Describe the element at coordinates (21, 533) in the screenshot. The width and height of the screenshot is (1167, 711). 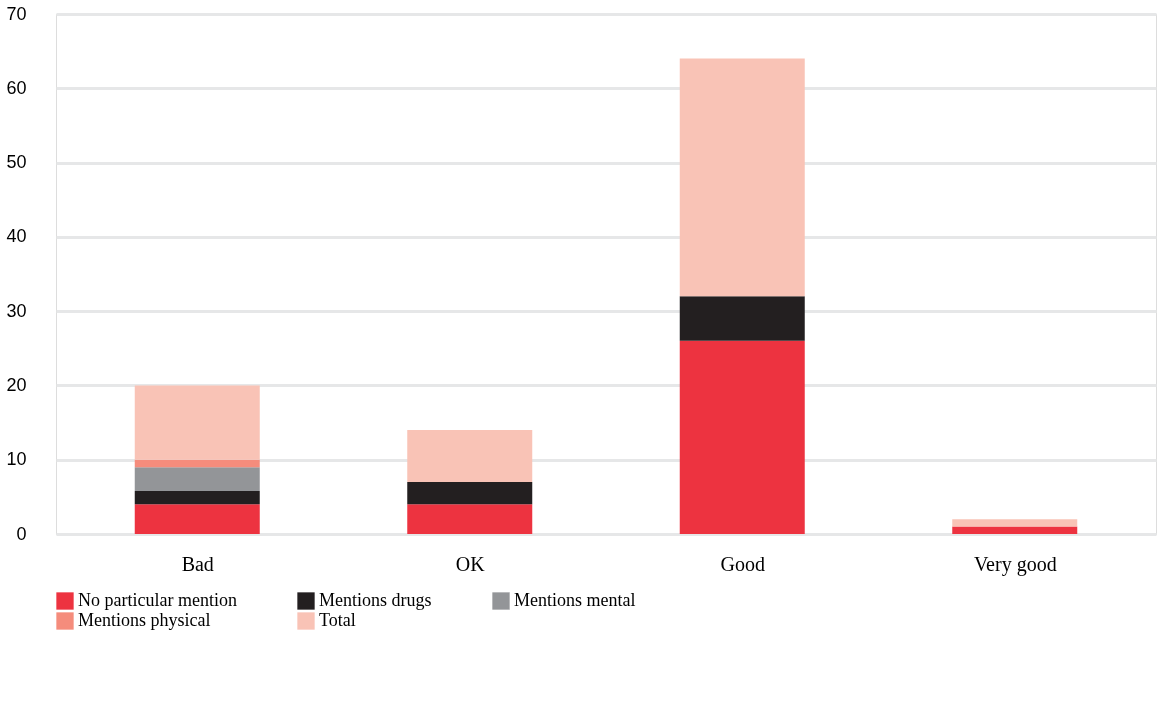
I see `y-tick-label: 0` at that location.